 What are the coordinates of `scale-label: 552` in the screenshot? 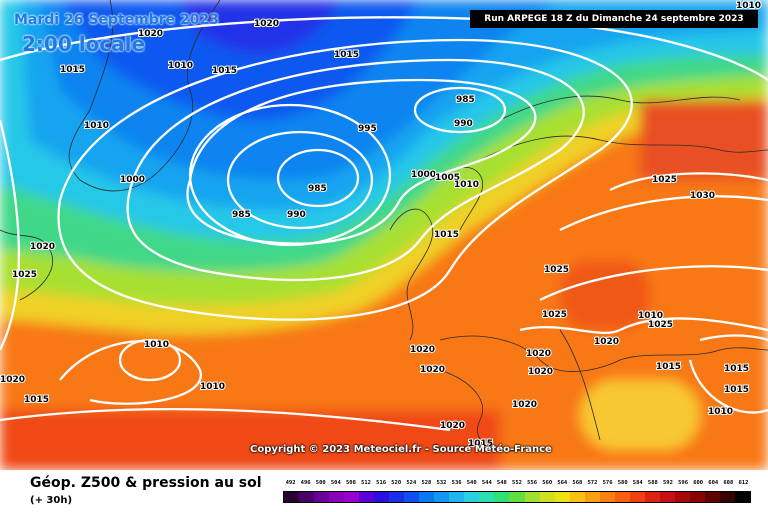 It's located at (517, 483).